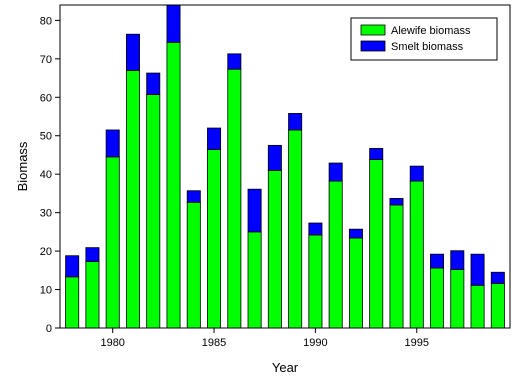 The image size is (514, 381). What do you see at coordinates (417, 343) in the screenshot?
I see `x-tick-label: 1995` at bounding box center [417, 343].